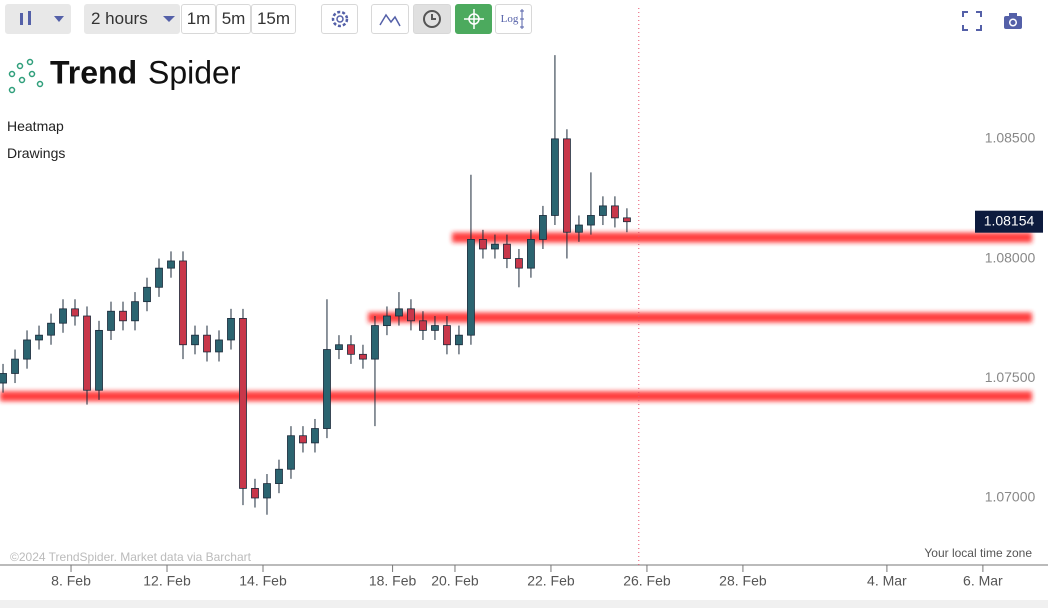  Describe the element at coordinates (26, 76) in the screenshot. I see `logo-icon` at that location.